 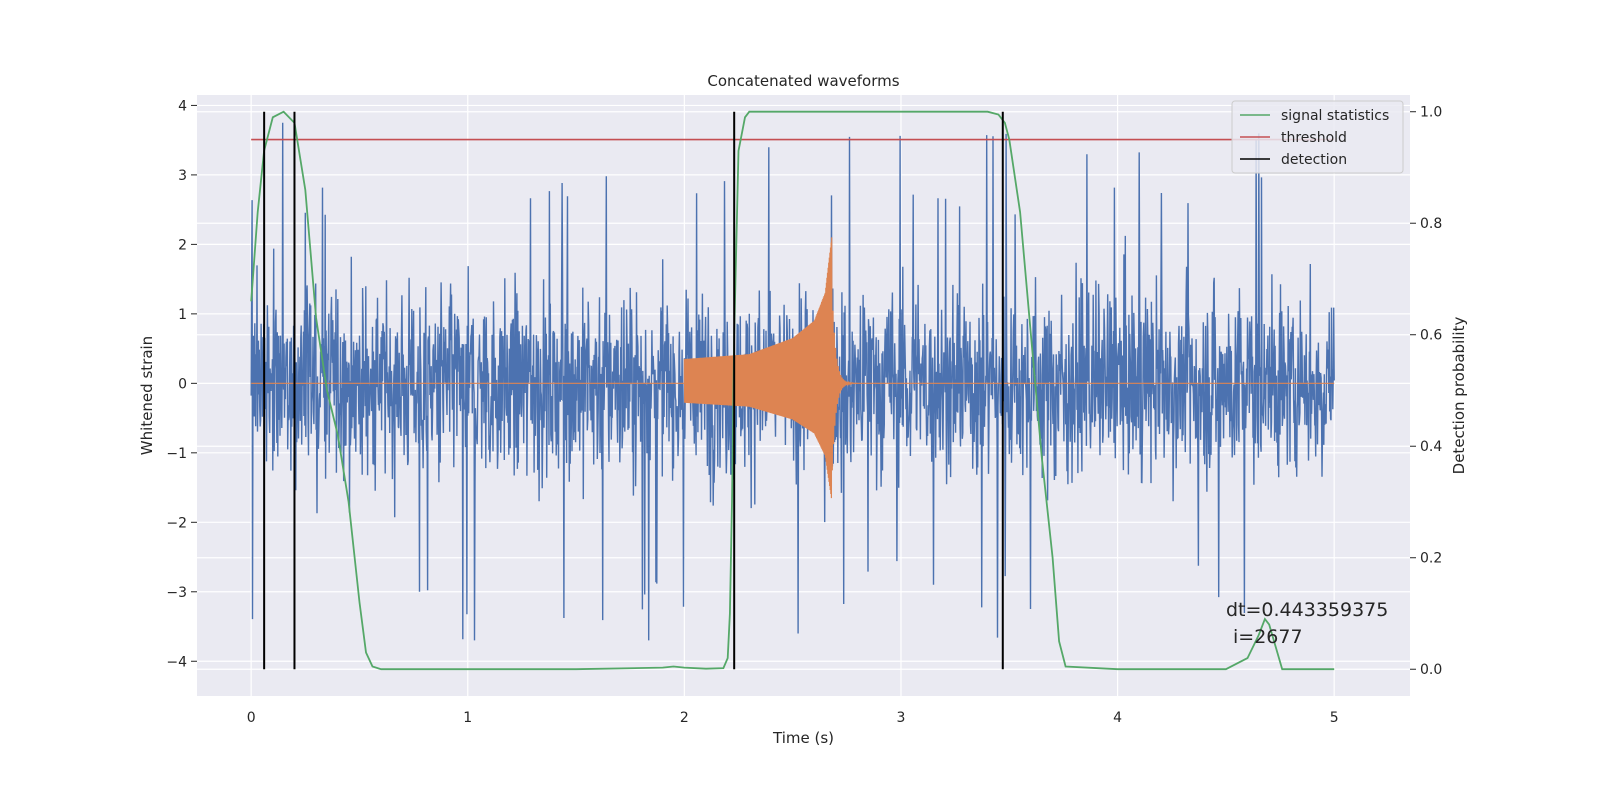 I want to click on y2-tick-label: 0.8, so click(x=1431, y=224).